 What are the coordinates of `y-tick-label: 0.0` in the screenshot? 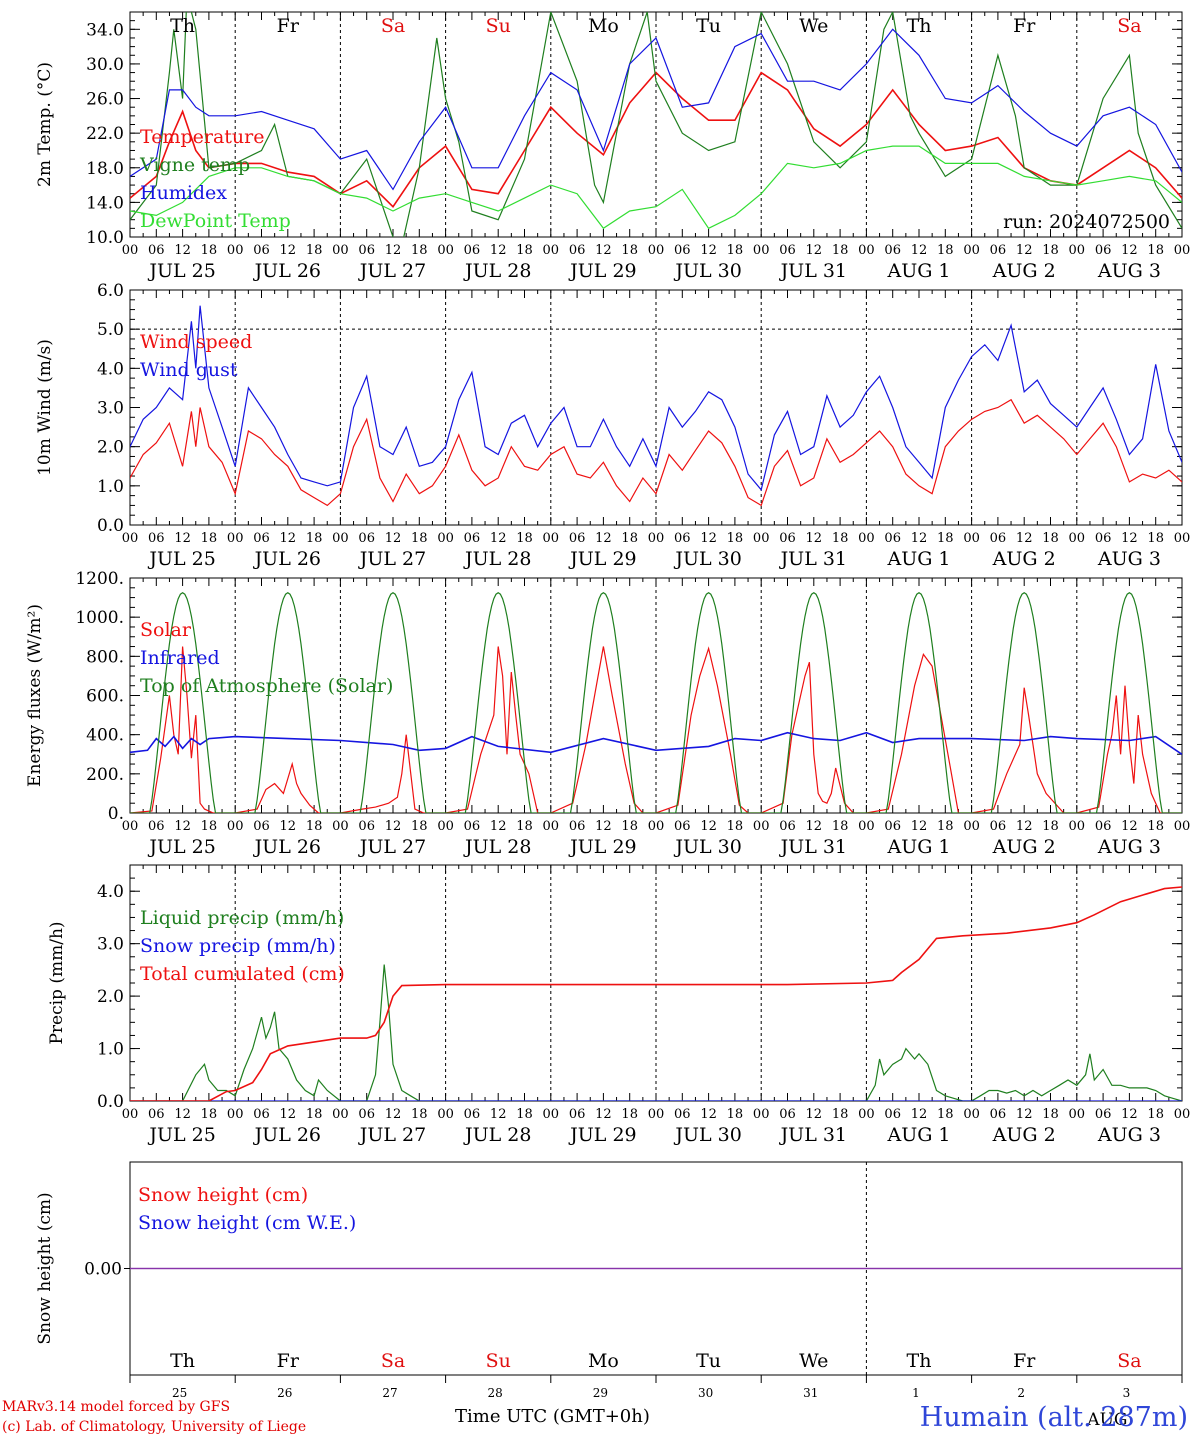 It's located at (110, 526).